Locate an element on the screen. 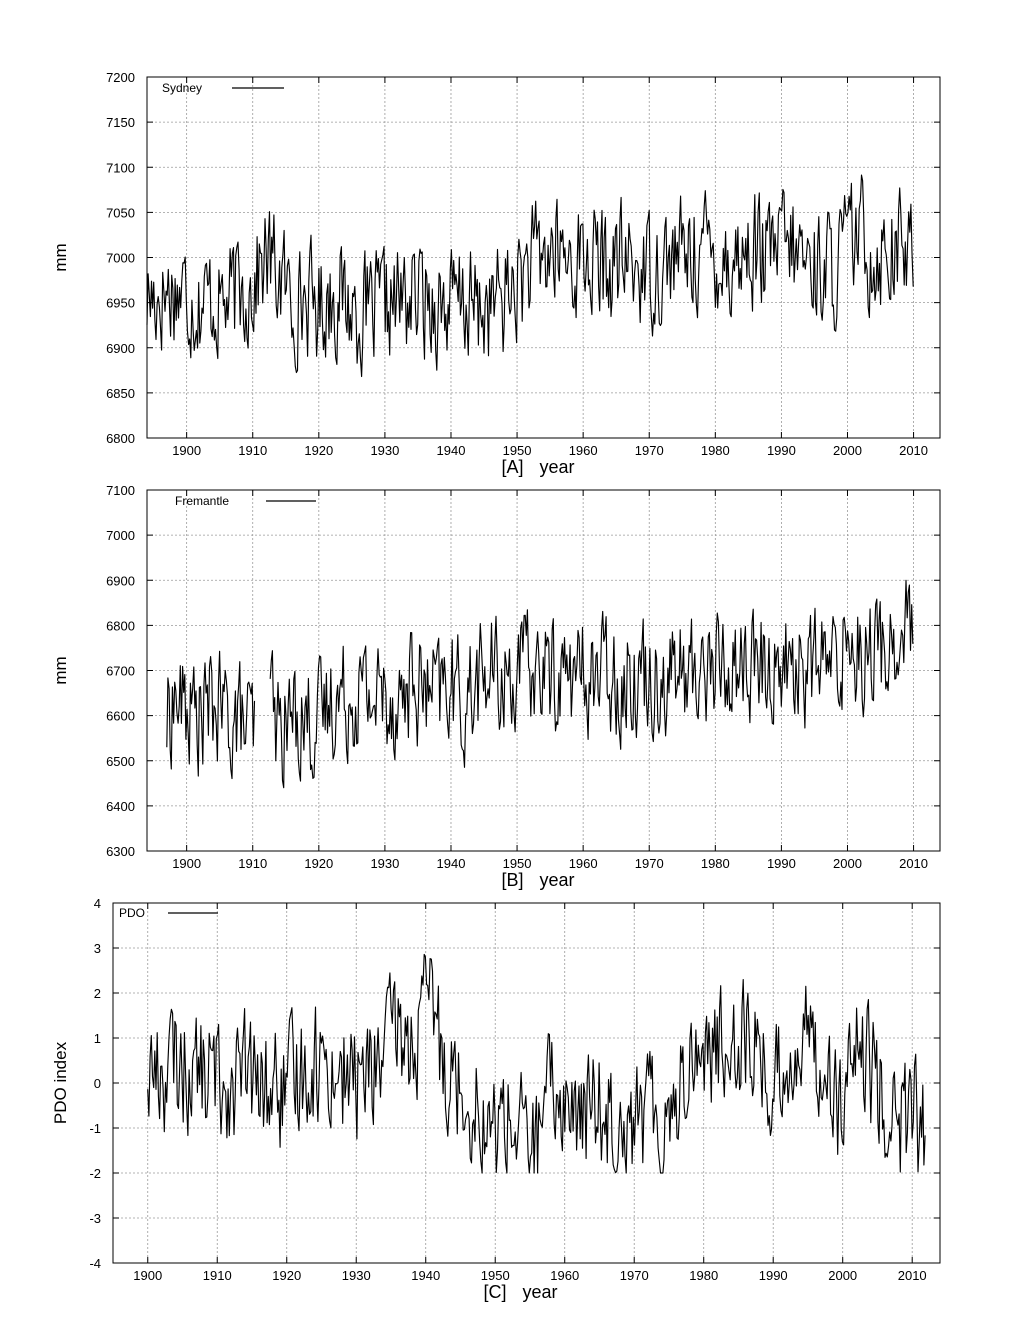 The height and width of the screenshot is (1320, 1020). panel-a-legend: Sydney is located at coordinates (223, 88).